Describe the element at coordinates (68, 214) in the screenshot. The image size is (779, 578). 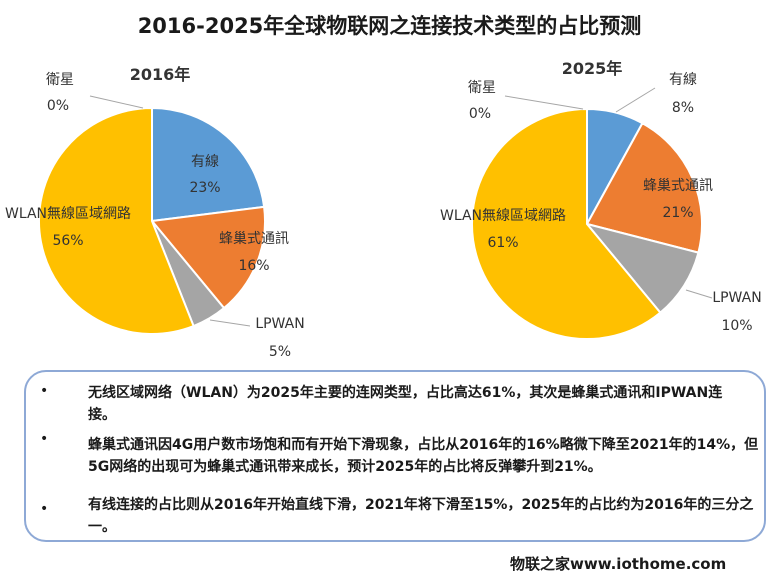
I see `slice-label-0-3: WLAN無線區域網路` at that location.